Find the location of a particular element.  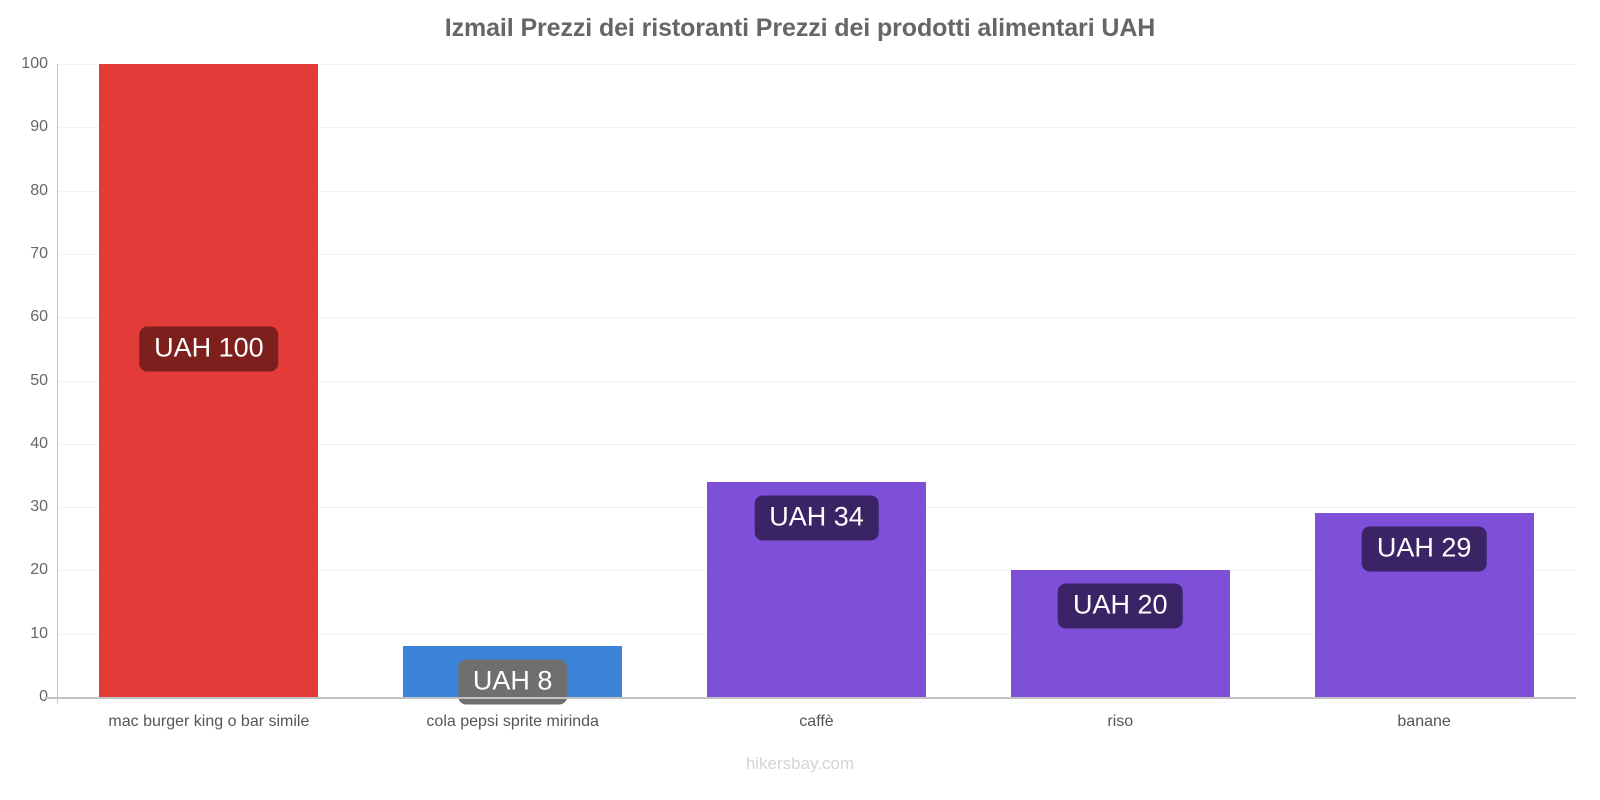

x-tick-label: mac burger king o bar simile is located at coordinates (209, 721).